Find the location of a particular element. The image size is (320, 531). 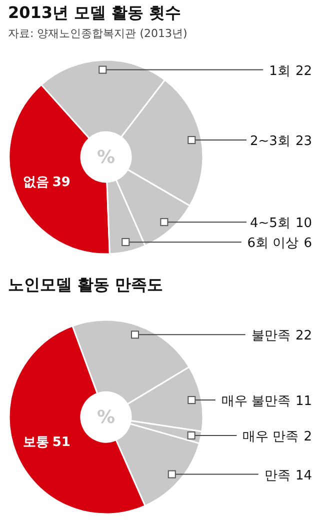

chart-subtitle: 자료: 양재노인종합복지관 (2013년) is located at coordinates (98, 33).